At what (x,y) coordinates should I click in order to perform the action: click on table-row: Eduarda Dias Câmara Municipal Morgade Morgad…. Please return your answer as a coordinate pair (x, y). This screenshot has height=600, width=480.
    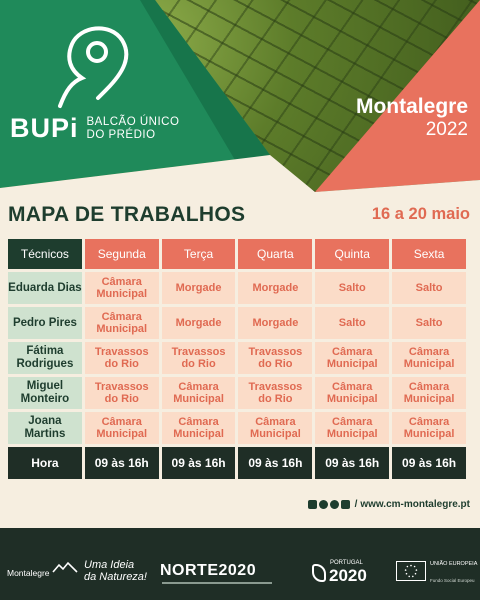
    Looking at the image, I should click on (237, 288).